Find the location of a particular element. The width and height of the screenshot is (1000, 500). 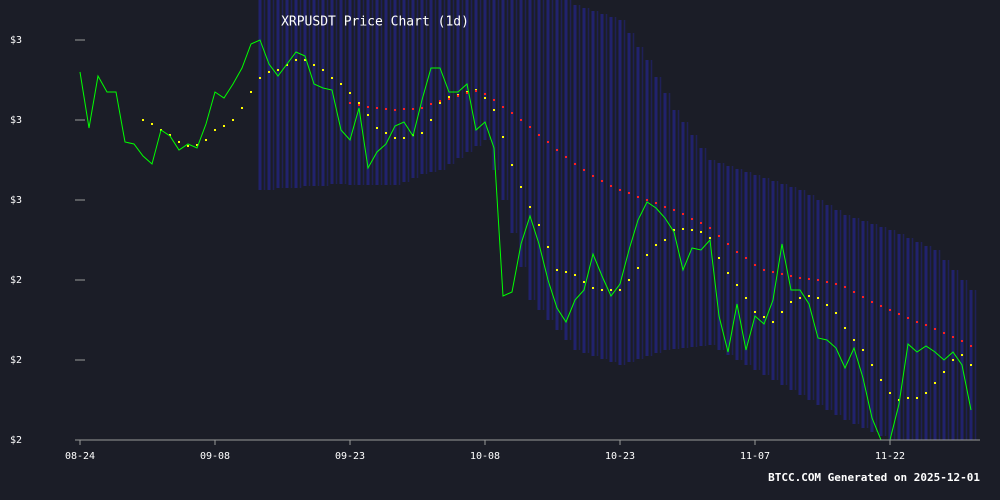

y-tick-label: $2 is located at coordinates (16, 280).